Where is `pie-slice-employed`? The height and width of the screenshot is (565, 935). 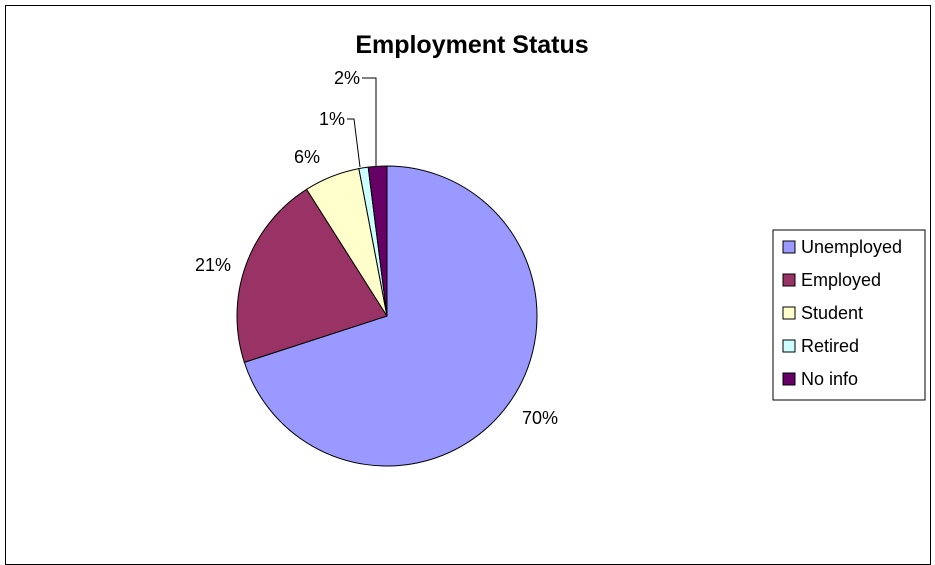
pie-slice-employed is located at coordinates (312, 275).